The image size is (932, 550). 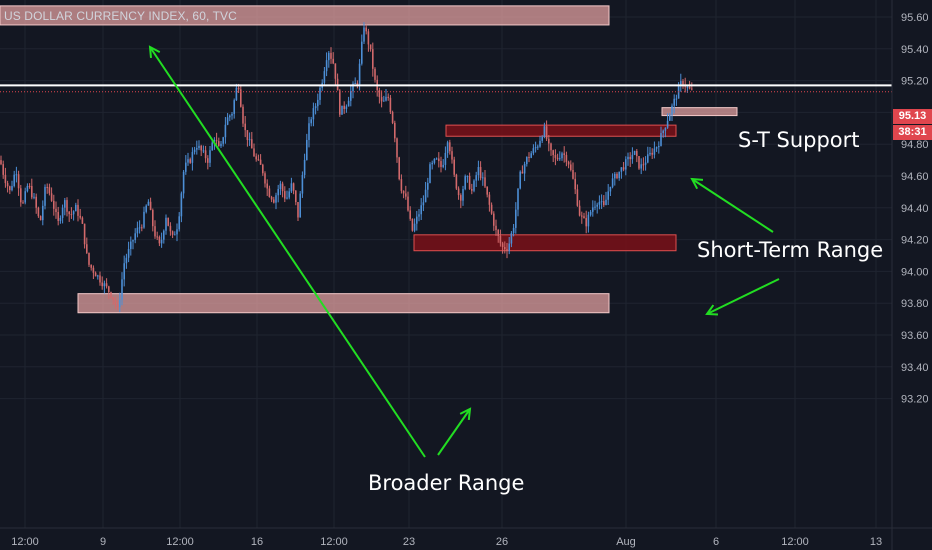 I want to click on short-term-range-label: Short-Term Range, so click(x=790, y=250).